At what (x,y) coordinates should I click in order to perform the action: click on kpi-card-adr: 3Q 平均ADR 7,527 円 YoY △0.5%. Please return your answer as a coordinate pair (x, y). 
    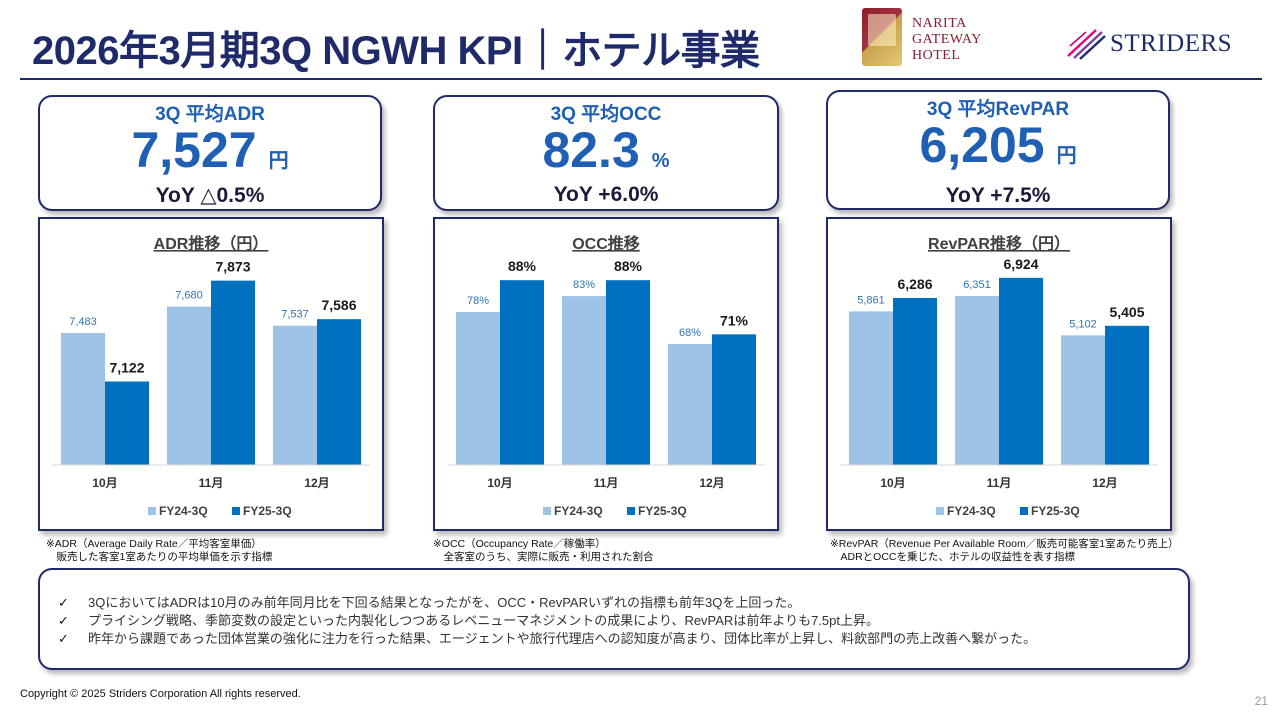
    Looking at the image, I should click on (210, 153).